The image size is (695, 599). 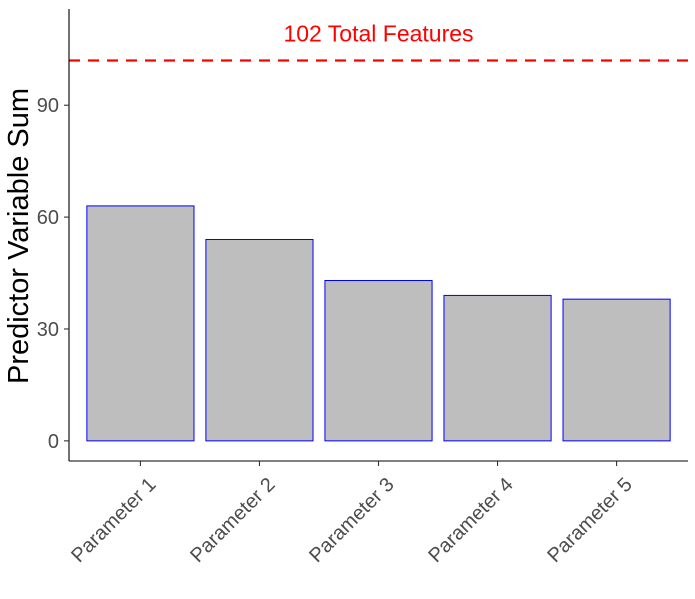 I want to click on y-tick-label: 90, so click(x=48, y=106).